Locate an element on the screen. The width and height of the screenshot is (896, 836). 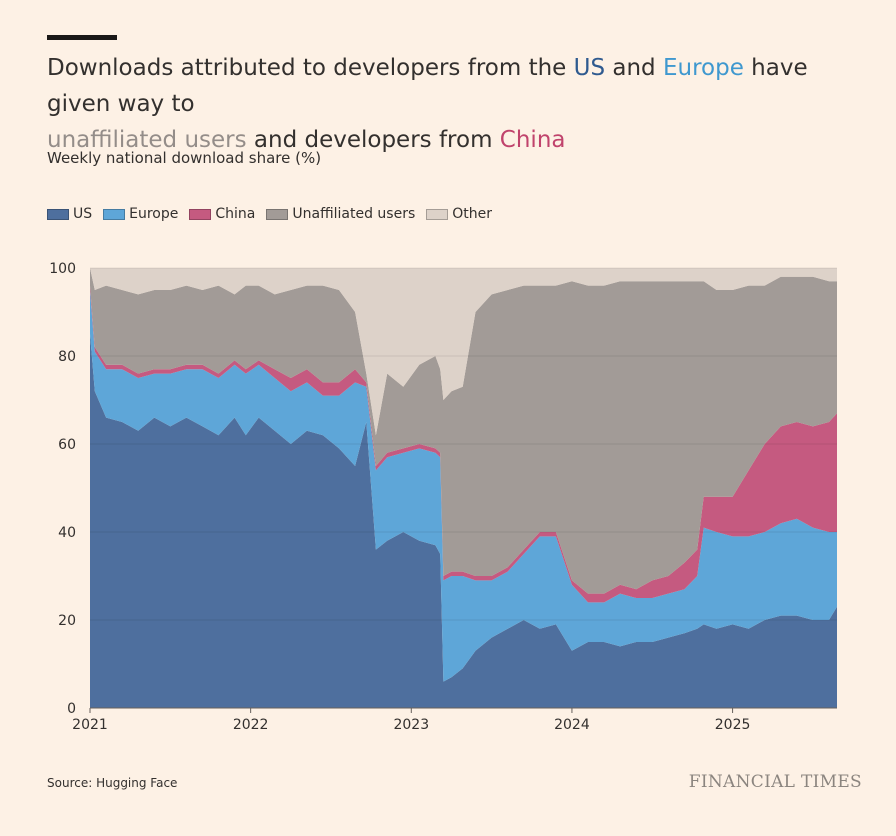
y-tick-label: 60 is located at coordinates (67, 445).